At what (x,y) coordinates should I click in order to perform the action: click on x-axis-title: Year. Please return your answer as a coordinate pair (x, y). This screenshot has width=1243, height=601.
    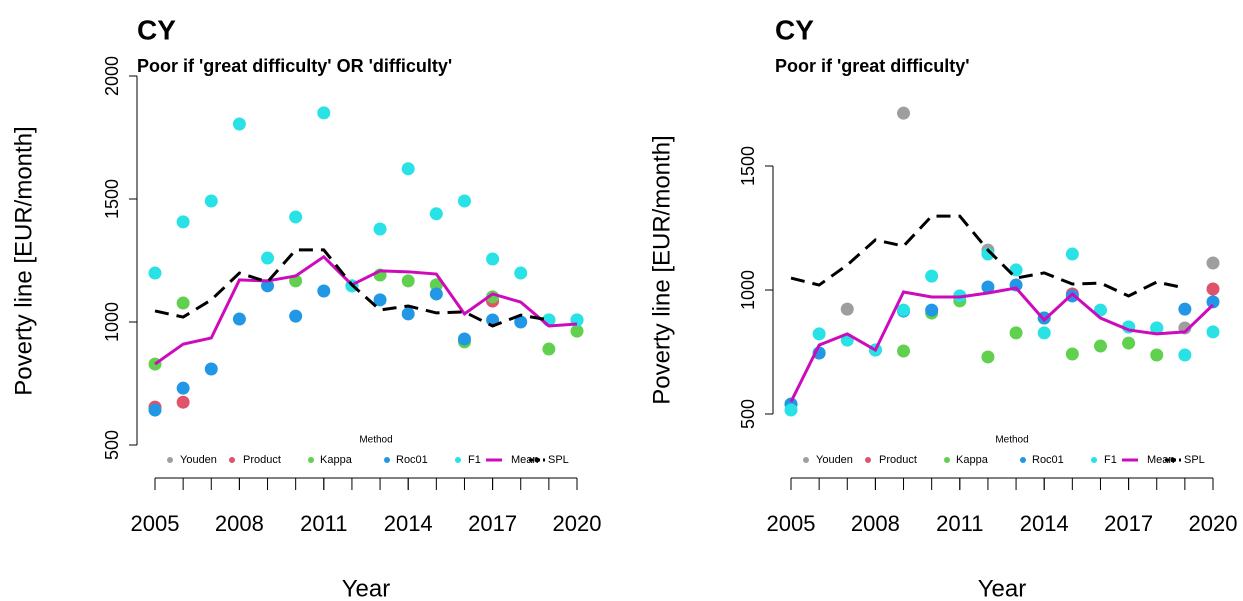
    Looking at the image, I should click on (1002, 588).